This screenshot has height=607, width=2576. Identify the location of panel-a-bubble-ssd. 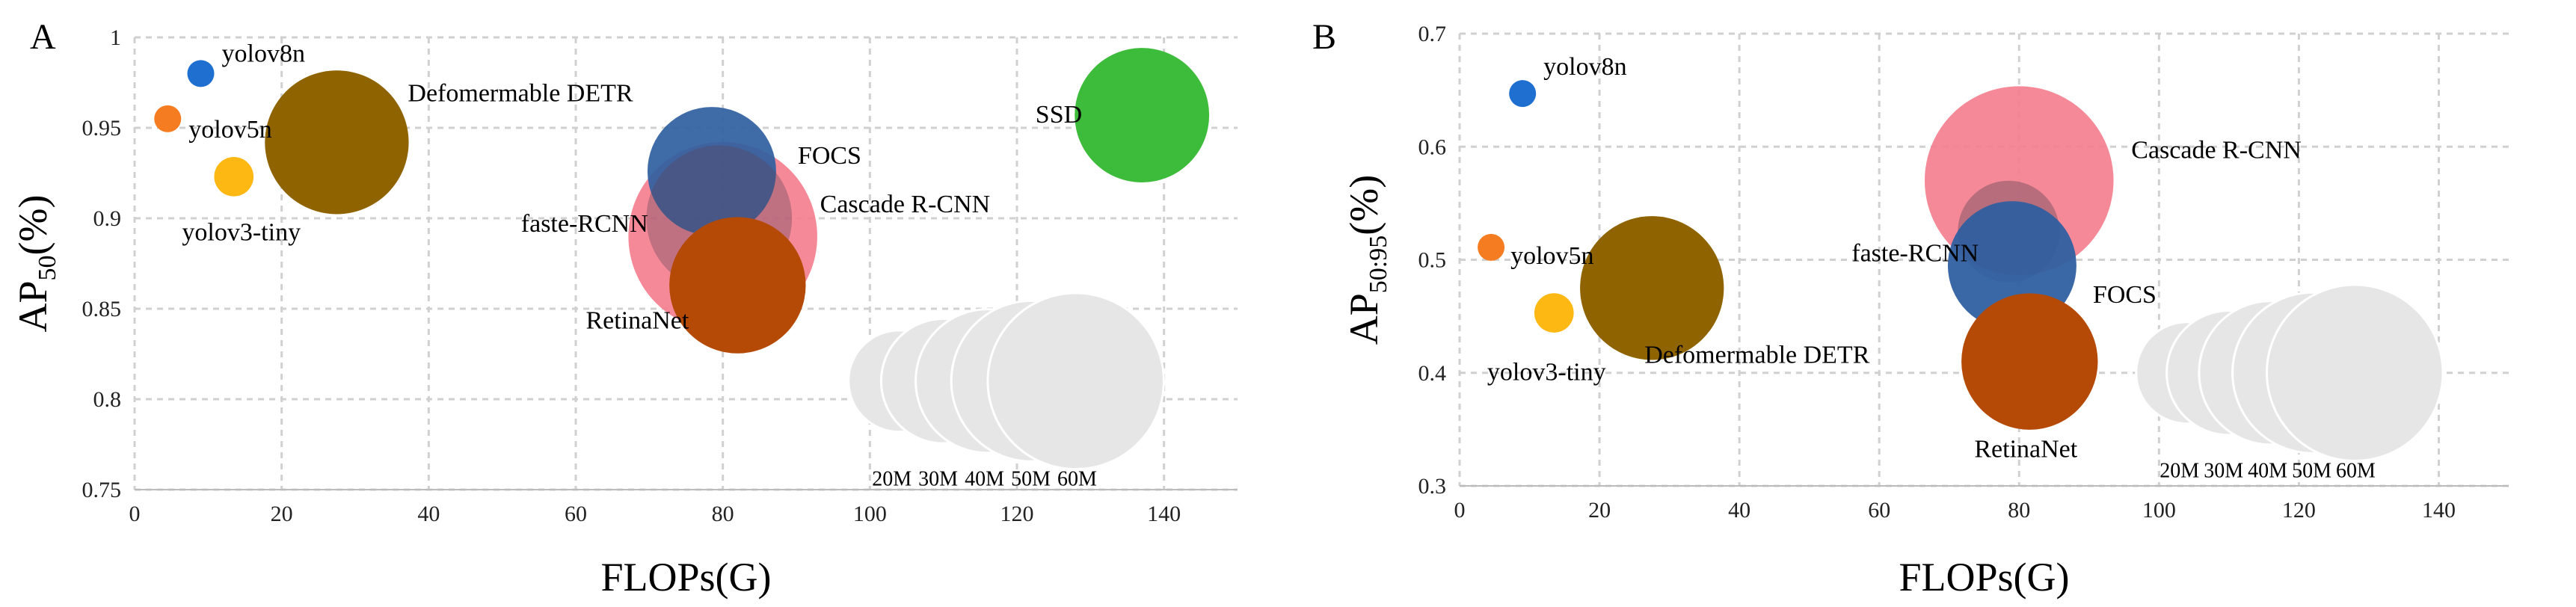
(1142, 115).